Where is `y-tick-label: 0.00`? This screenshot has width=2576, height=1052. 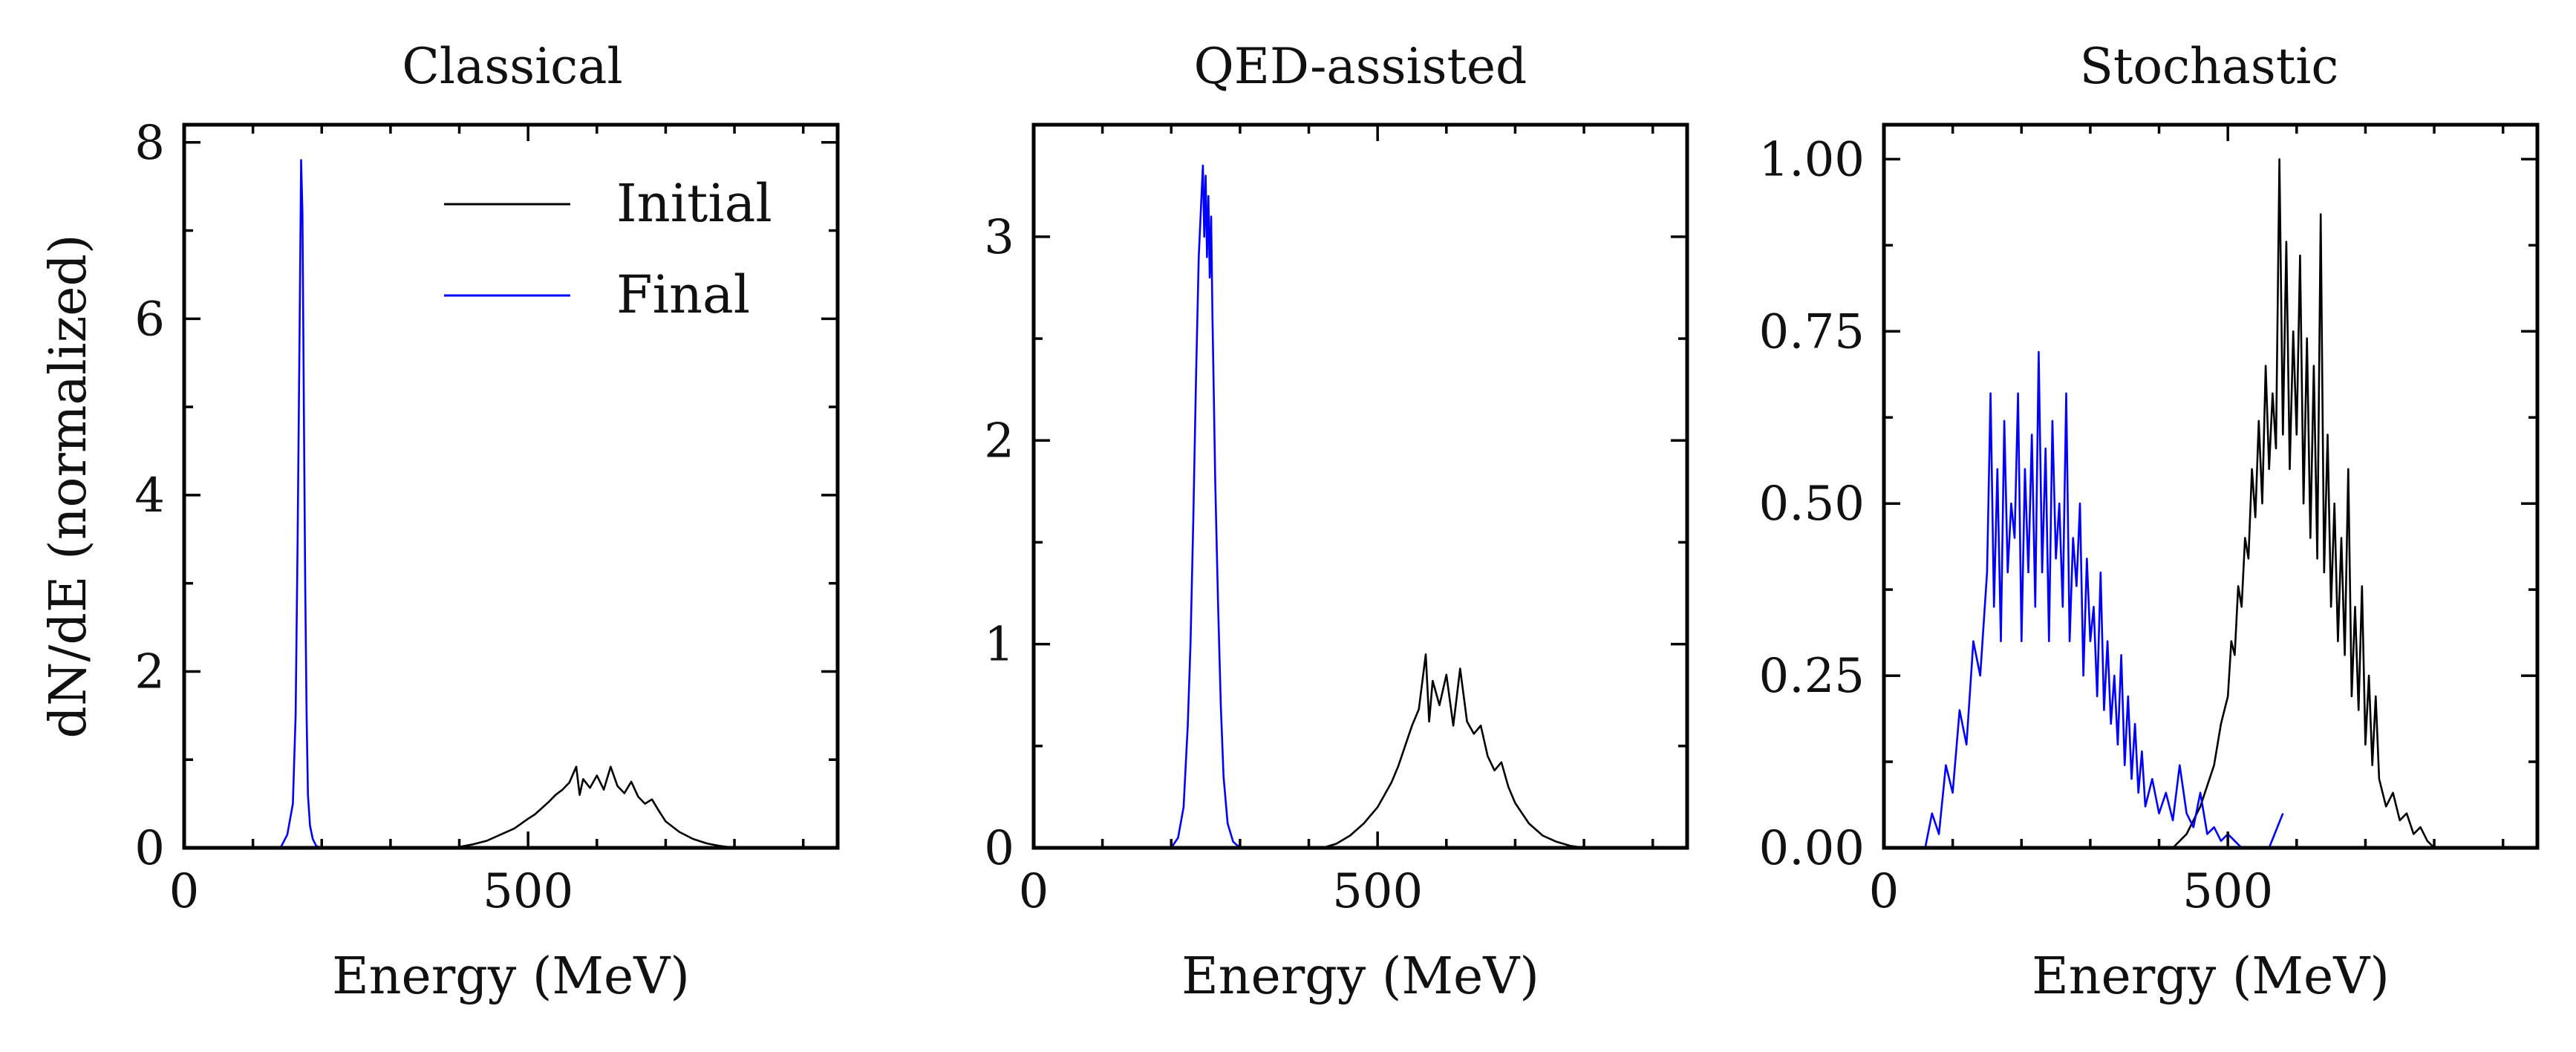 y-tick-label: 0.00 is located at coordinates (1812, 849).